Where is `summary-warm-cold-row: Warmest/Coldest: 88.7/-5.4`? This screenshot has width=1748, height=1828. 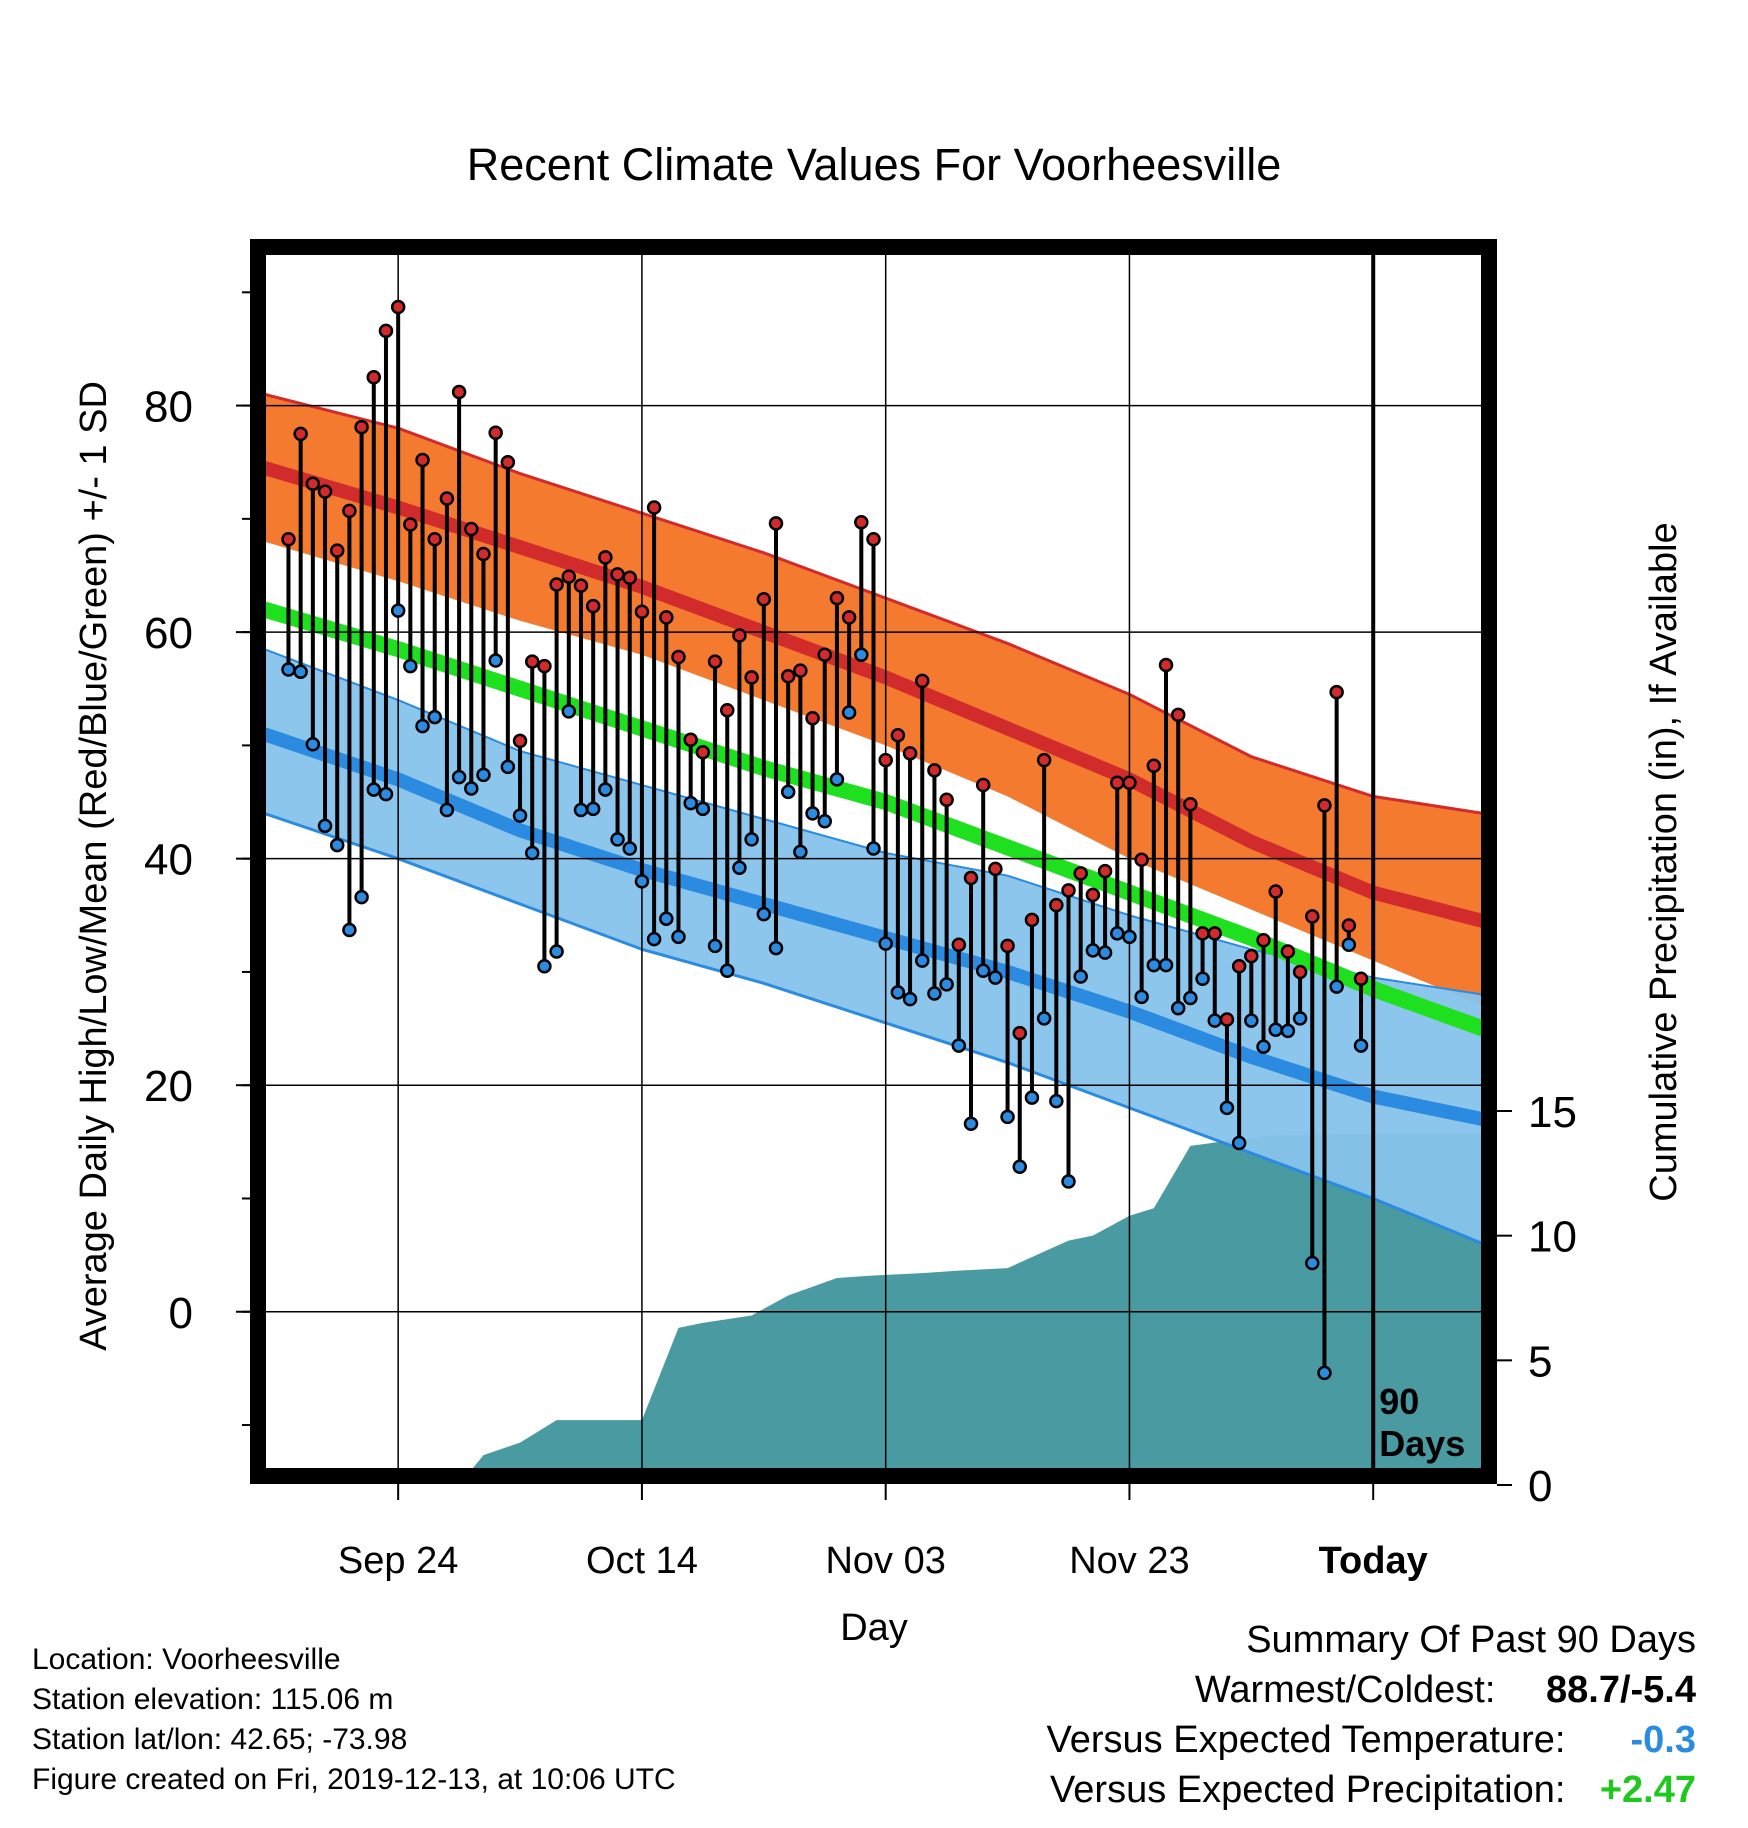
summary-warm-cold-row: Warmest/Coldest: 88.7/-5.4 is located at coordinates (1445, 1690).